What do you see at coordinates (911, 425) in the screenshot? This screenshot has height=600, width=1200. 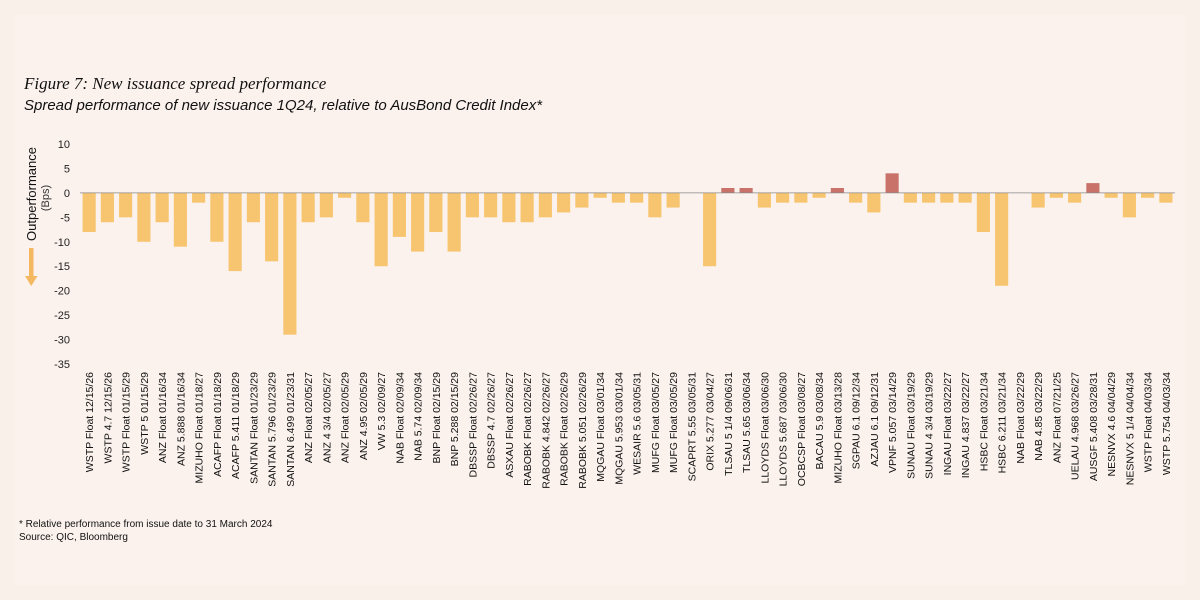 I see `x-tick-label: SUNAU Float 03/19/29` at bounding box center [911, 425].